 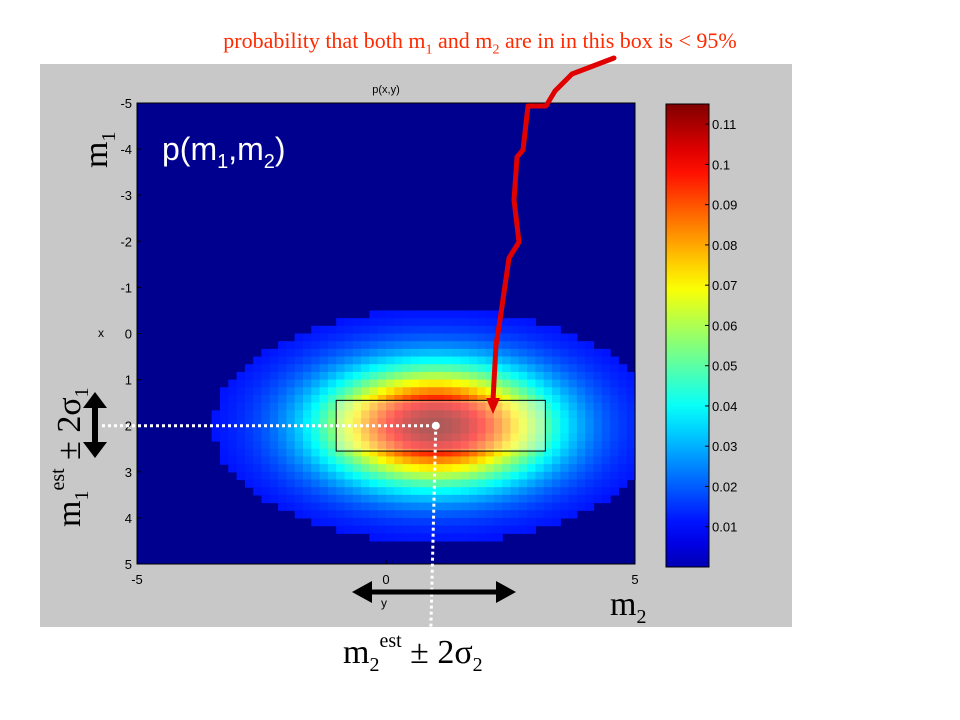 What do you see at coordinates (126, 241) in the screenshot?
I see `y-tick-label: -2` at bounding box center [126, 241].